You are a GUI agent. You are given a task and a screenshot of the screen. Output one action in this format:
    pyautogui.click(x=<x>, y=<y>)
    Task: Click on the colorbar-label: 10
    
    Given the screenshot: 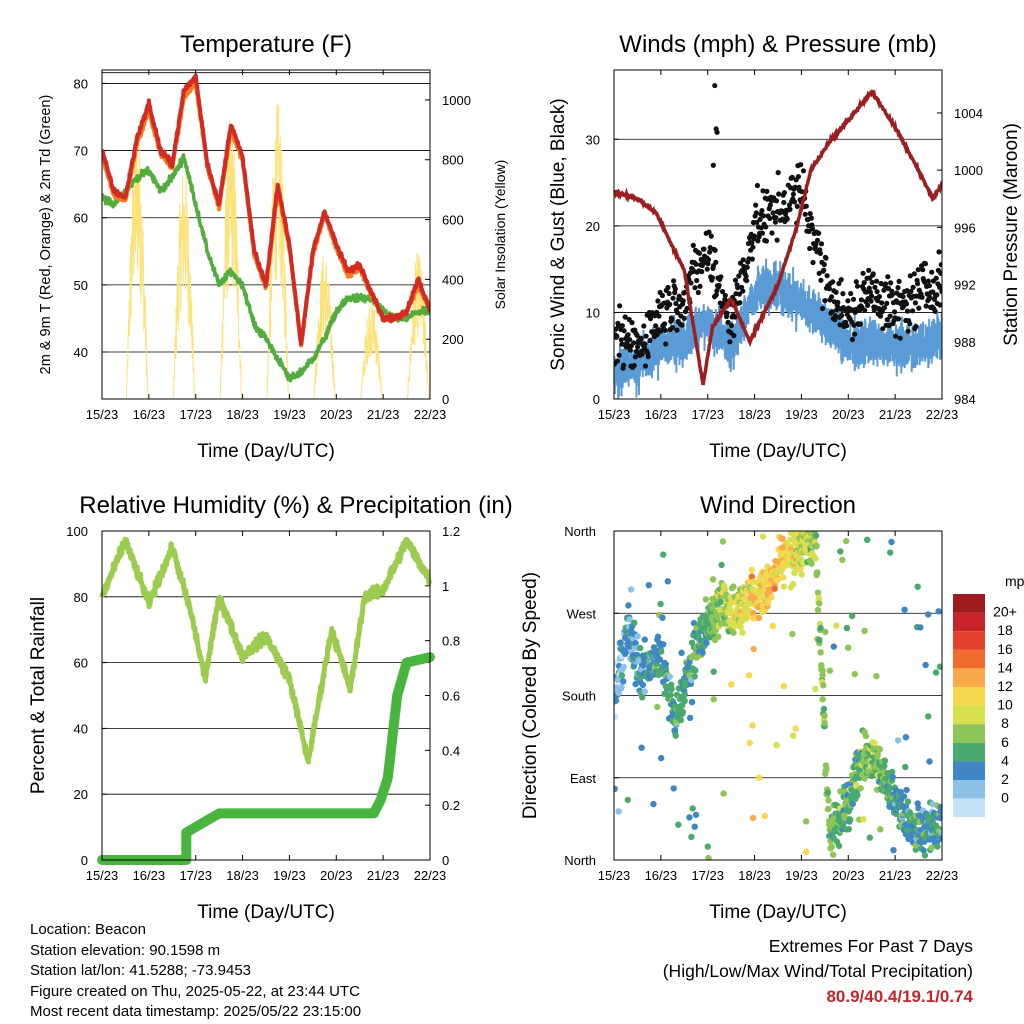 What is the action you would take?
    pyautogui.click(x=1005, y=705)
    